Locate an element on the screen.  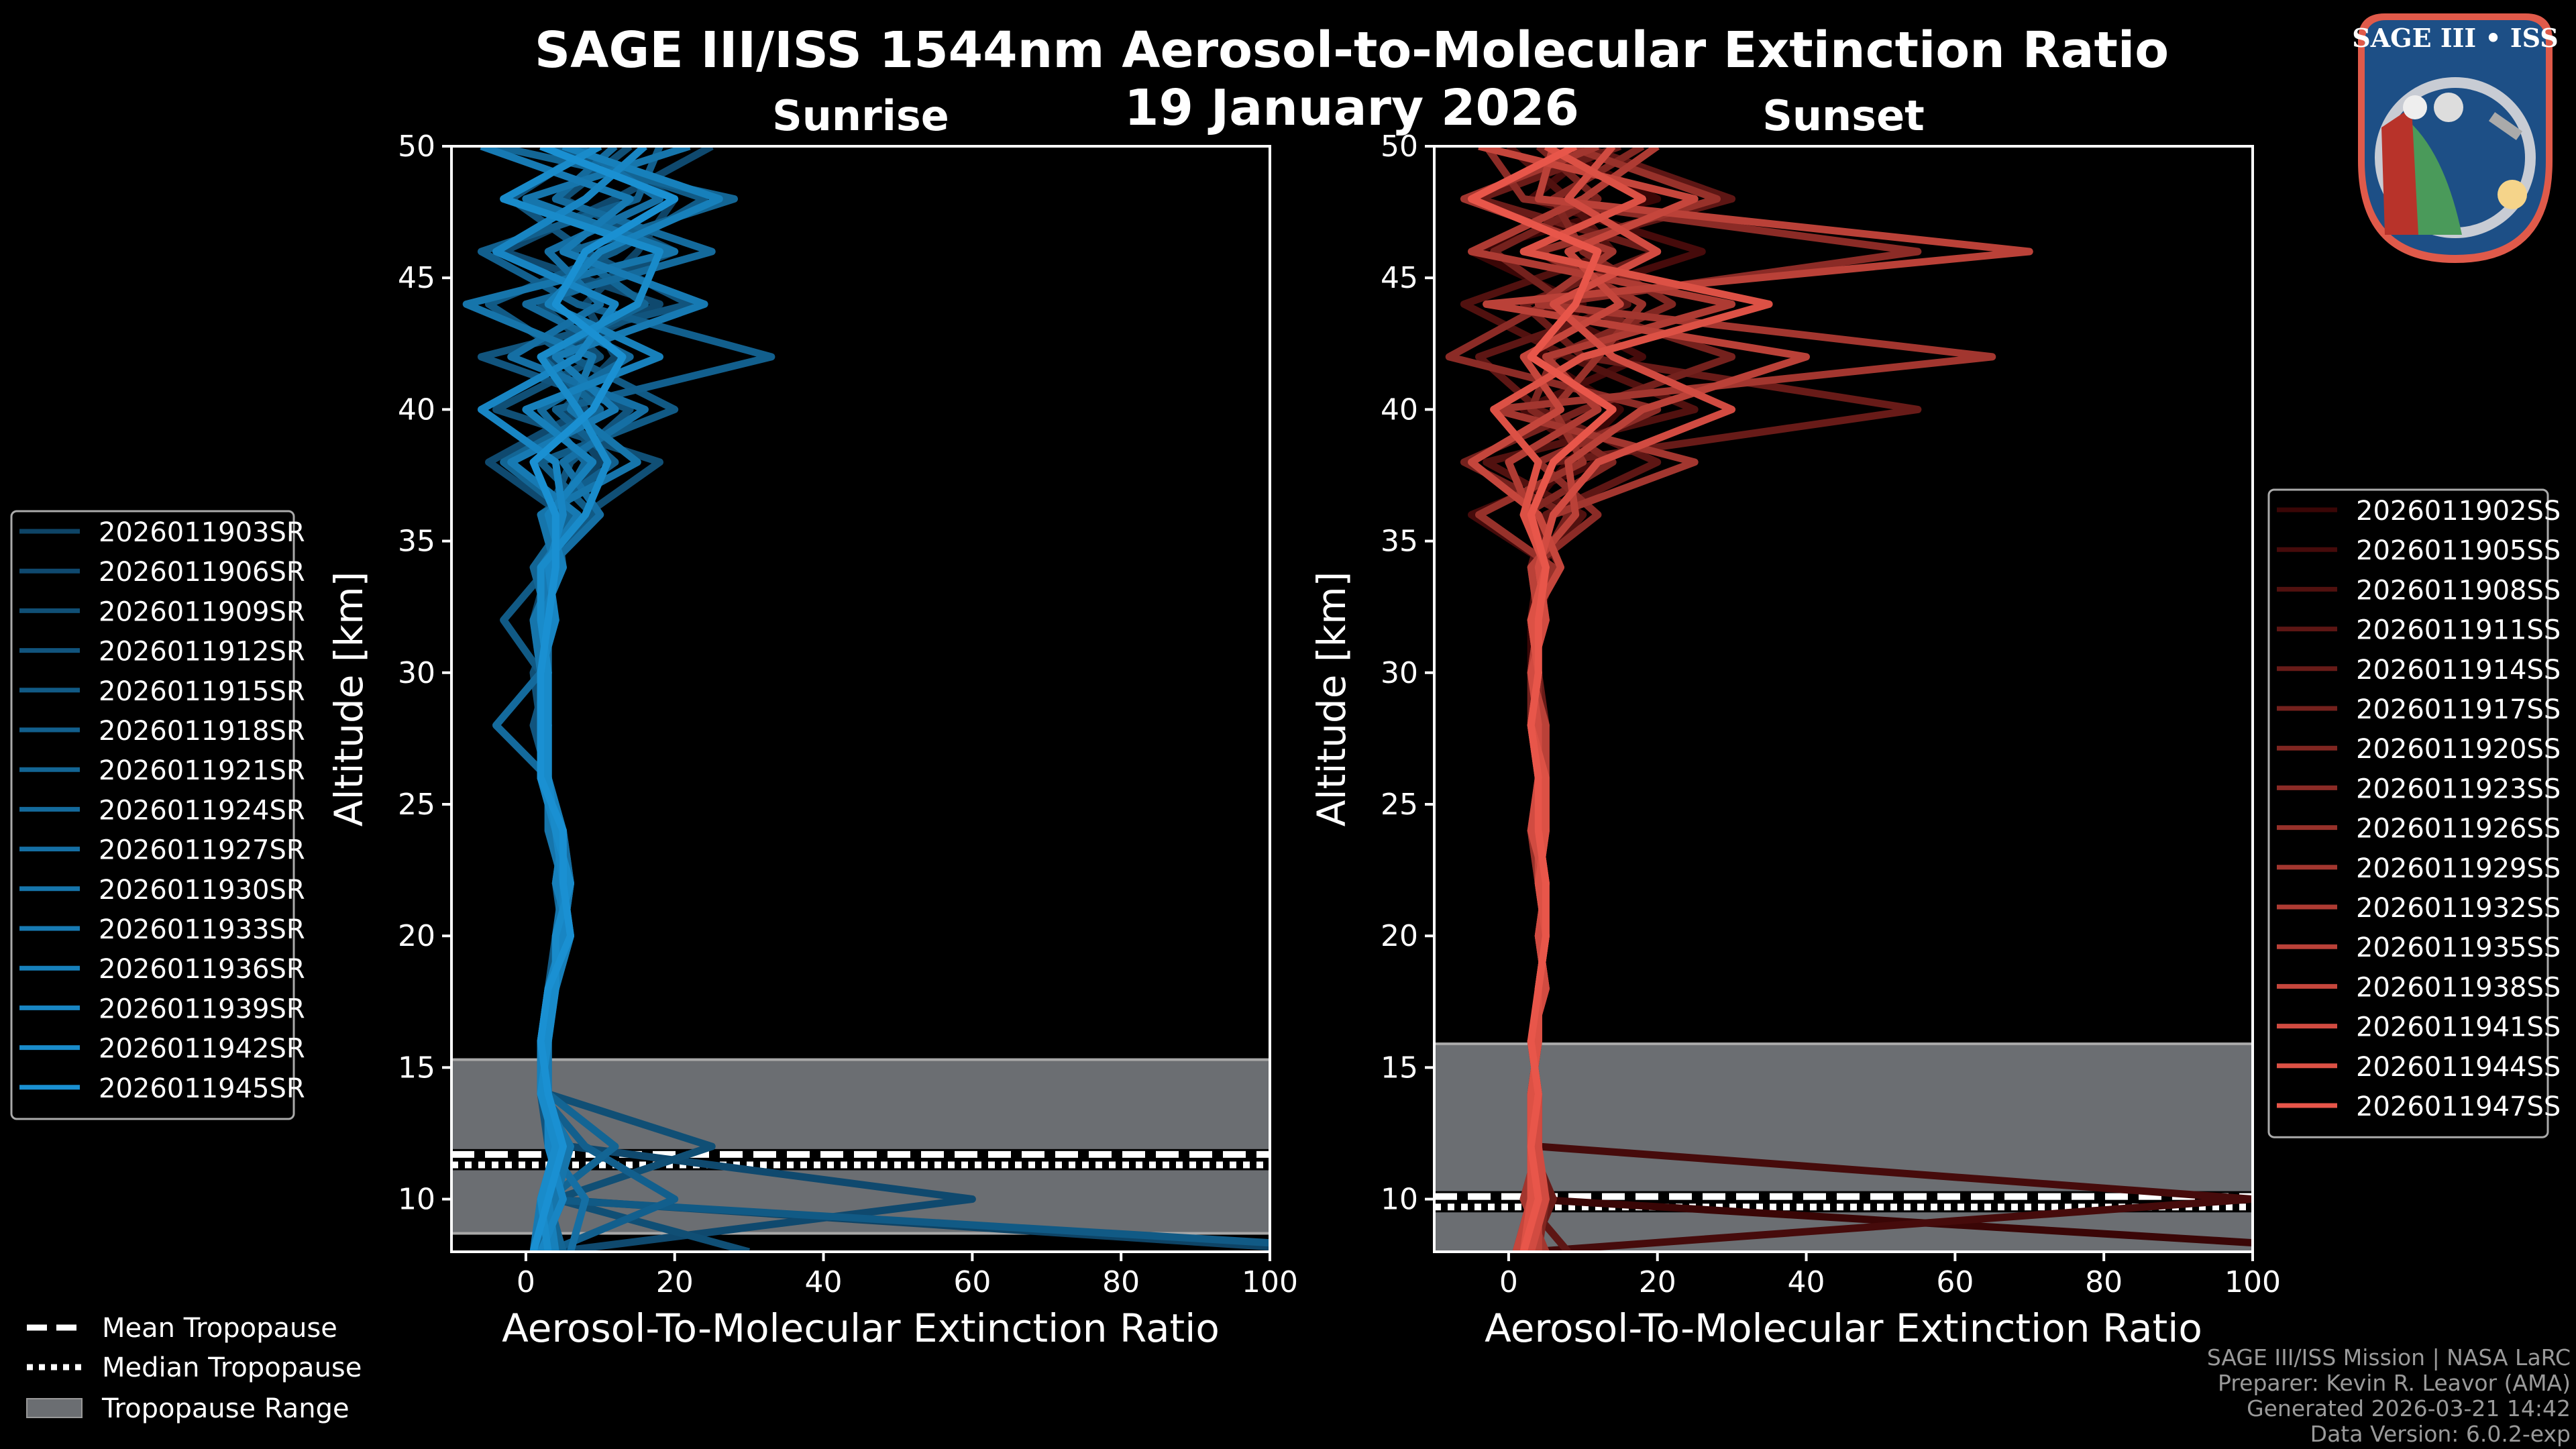
legend-label: 2026011918SR is located at coordinates (202, 731).